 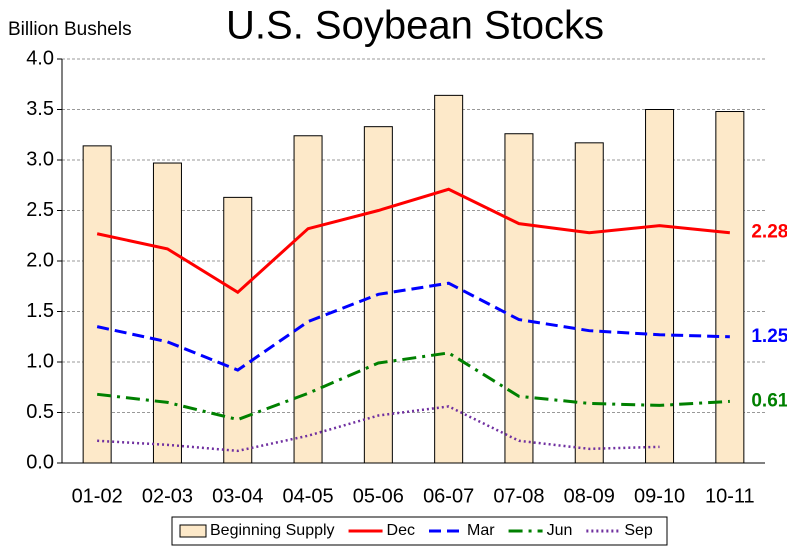 I want to click on x-tick-label: 01-02, so click(x=97, y=496).